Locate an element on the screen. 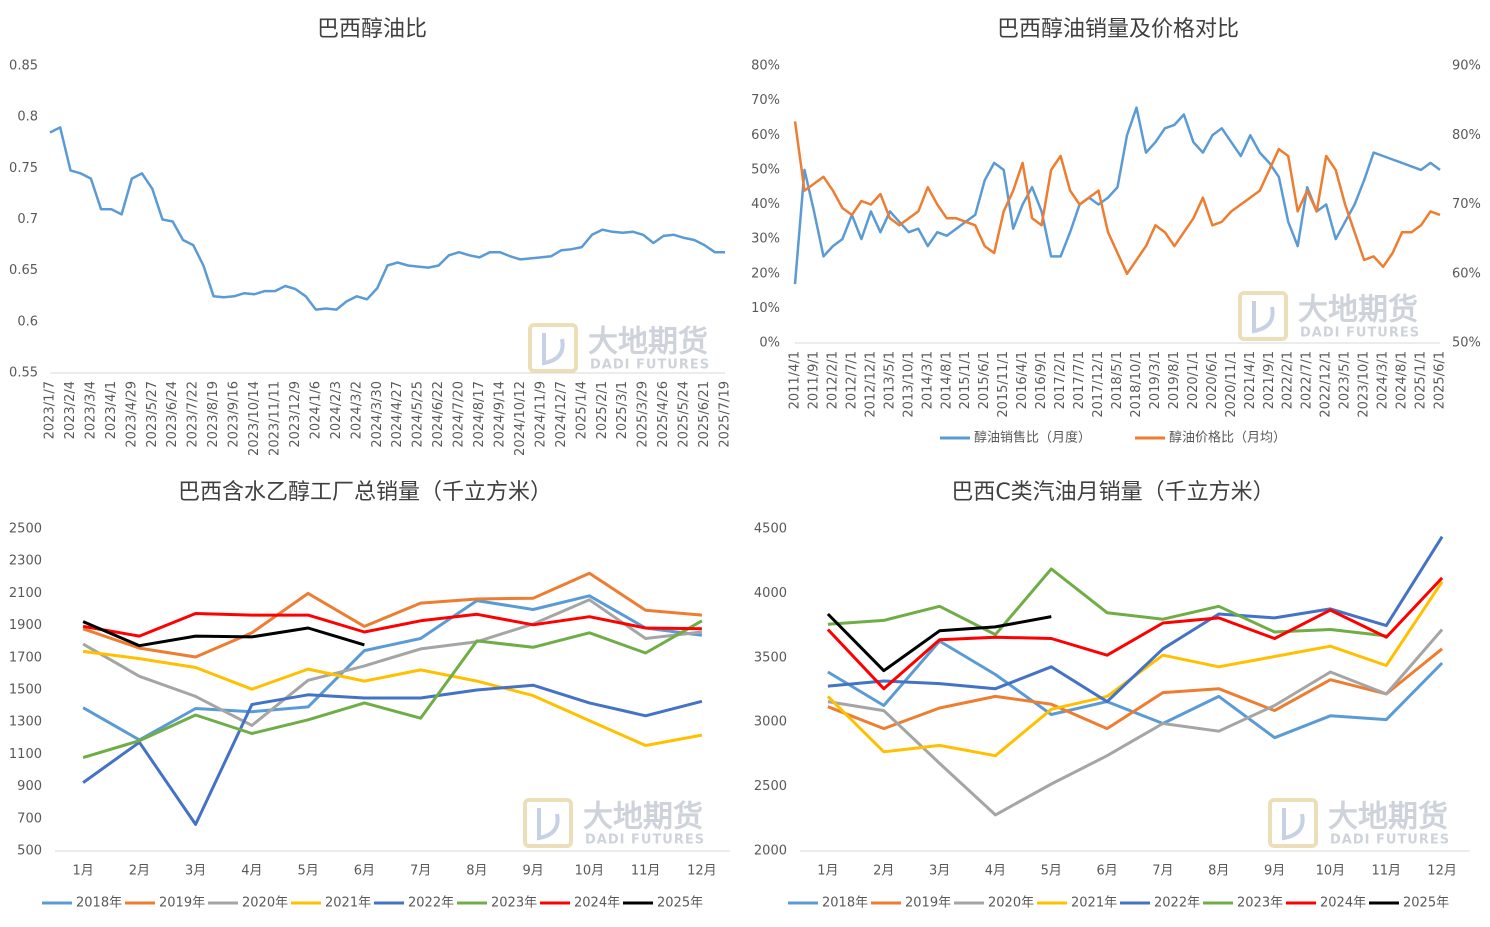 The width and height of the screenshot is (1490, 927). x-tick-label: 4月 is located at coordinates (995, 871).